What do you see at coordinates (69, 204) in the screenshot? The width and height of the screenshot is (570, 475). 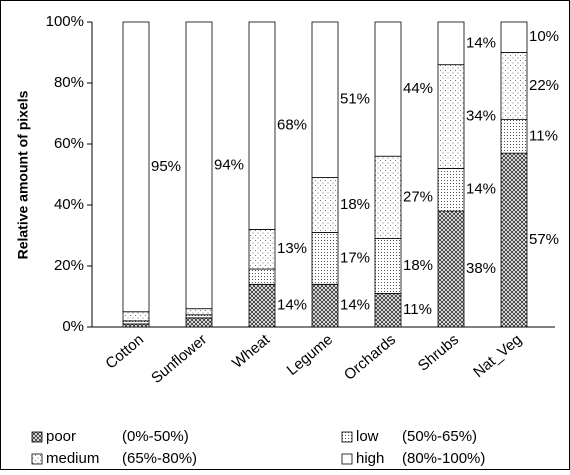 I see `y-tick-label: 40%` at bounding box center [69, 204].